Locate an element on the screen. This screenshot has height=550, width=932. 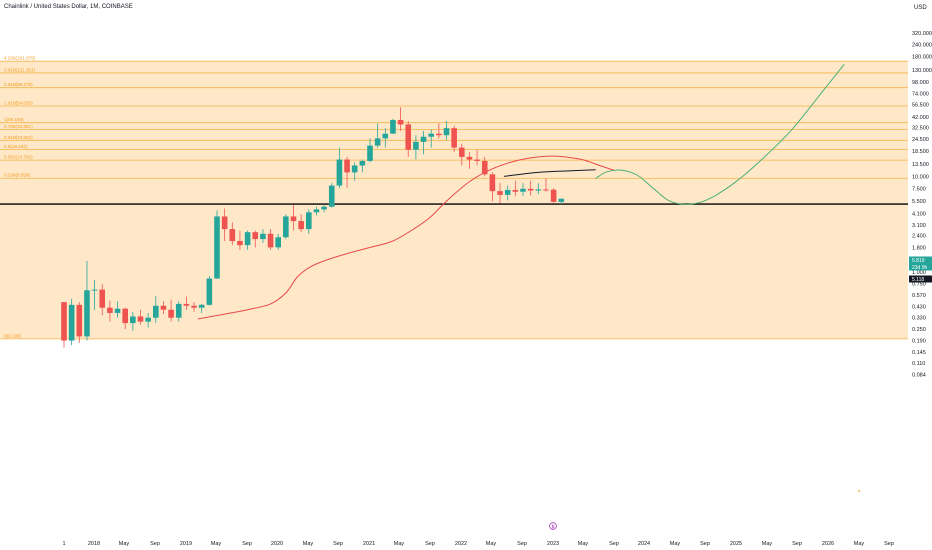
y-axis-tick: 7.500 is located at coordinates (919, 189).